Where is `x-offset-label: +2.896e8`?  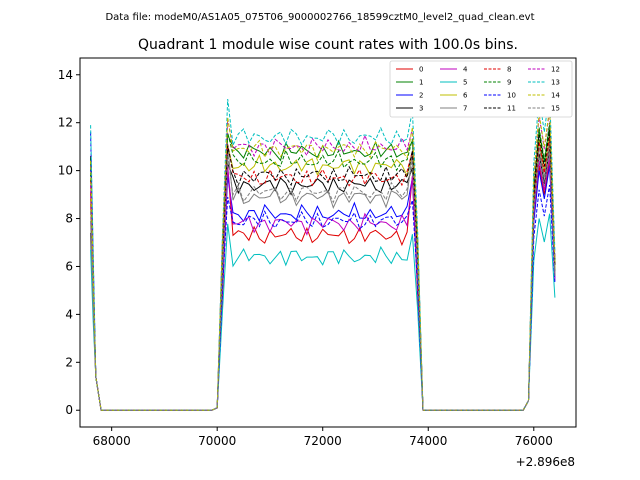 x-offset-label: +2.896e8 is located at coordinates (545, 462).